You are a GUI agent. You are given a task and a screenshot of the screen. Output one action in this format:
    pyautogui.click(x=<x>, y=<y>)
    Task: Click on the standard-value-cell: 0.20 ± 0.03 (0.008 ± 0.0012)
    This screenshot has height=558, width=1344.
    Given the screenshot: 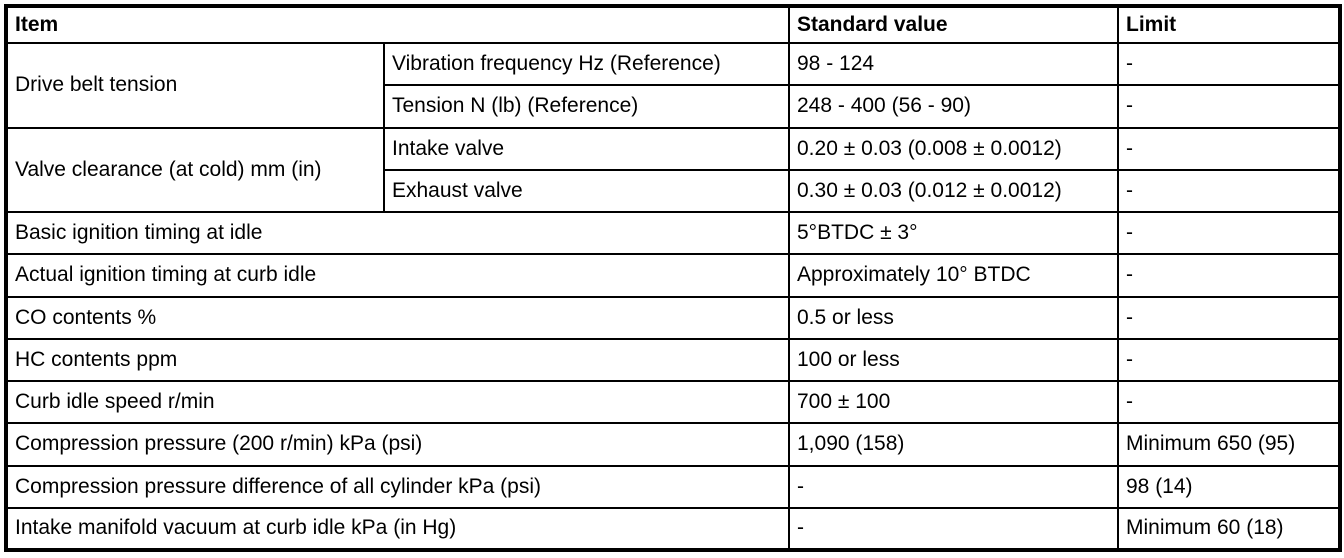 What is the action you would take?
    pyautogui.click(x=953, y=148)
    